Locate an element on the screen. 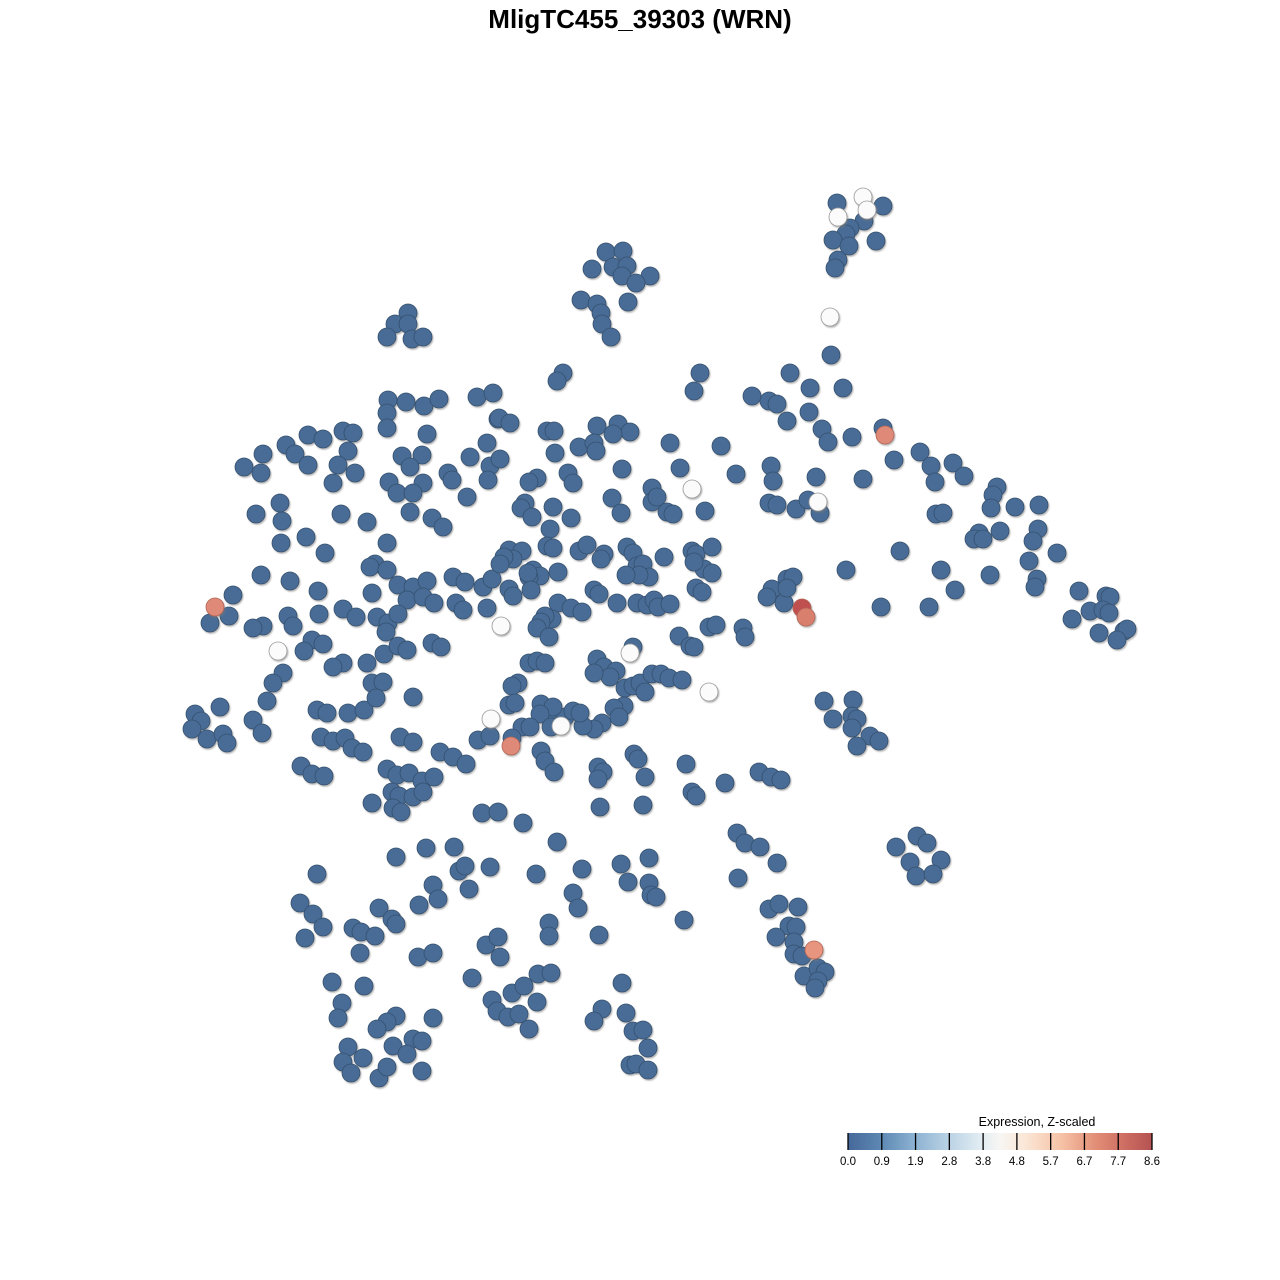 The width and height of the screenshot is (1280, 1280). colorbar-tick-label: 1.9 is located at coordinates (916, 1162).